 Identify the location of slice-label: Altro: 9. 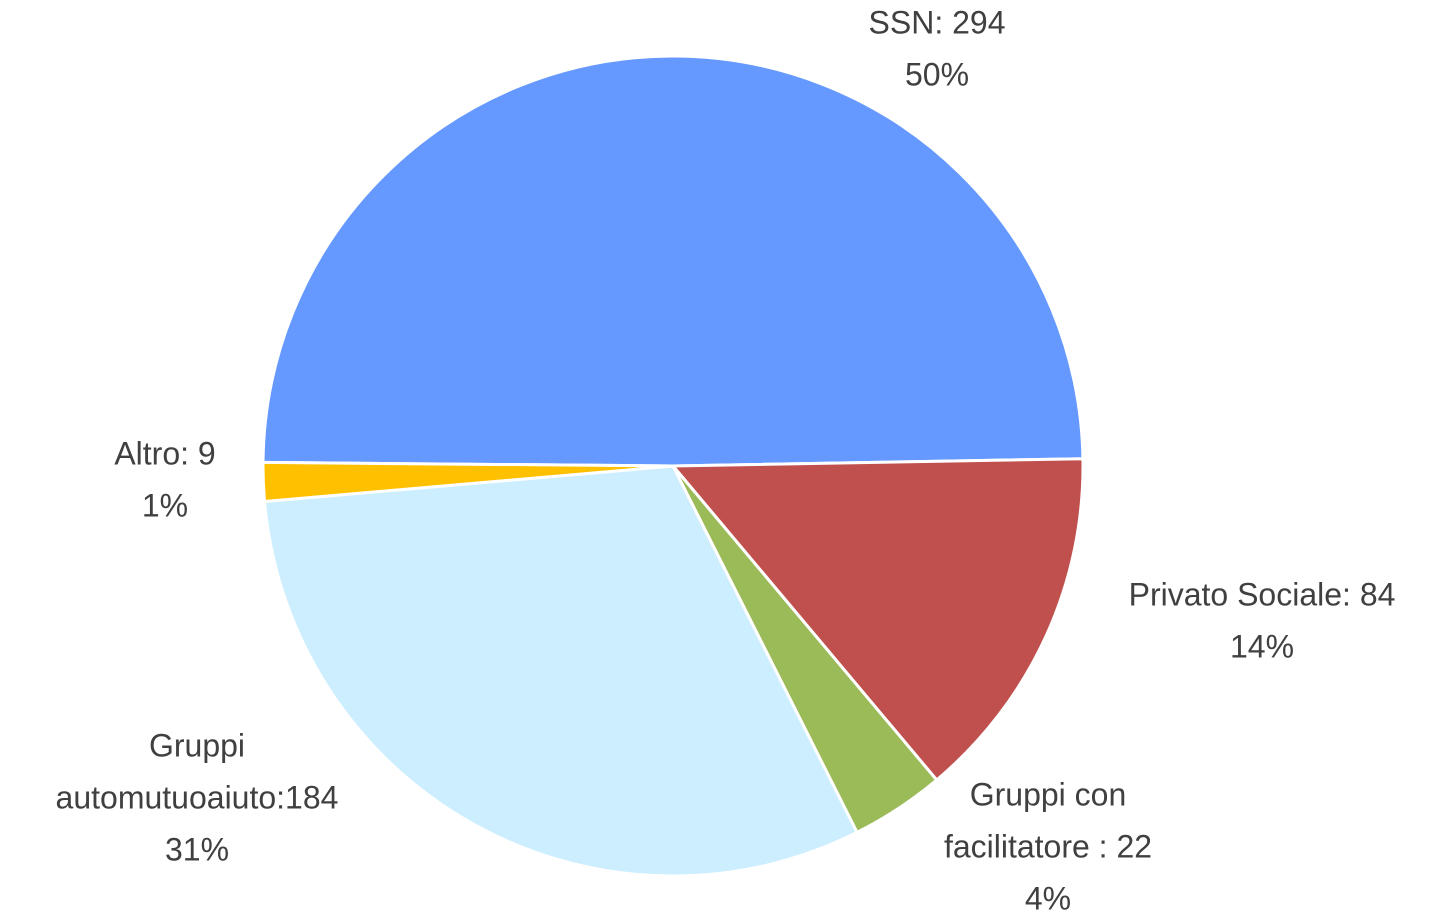
(164, 453).